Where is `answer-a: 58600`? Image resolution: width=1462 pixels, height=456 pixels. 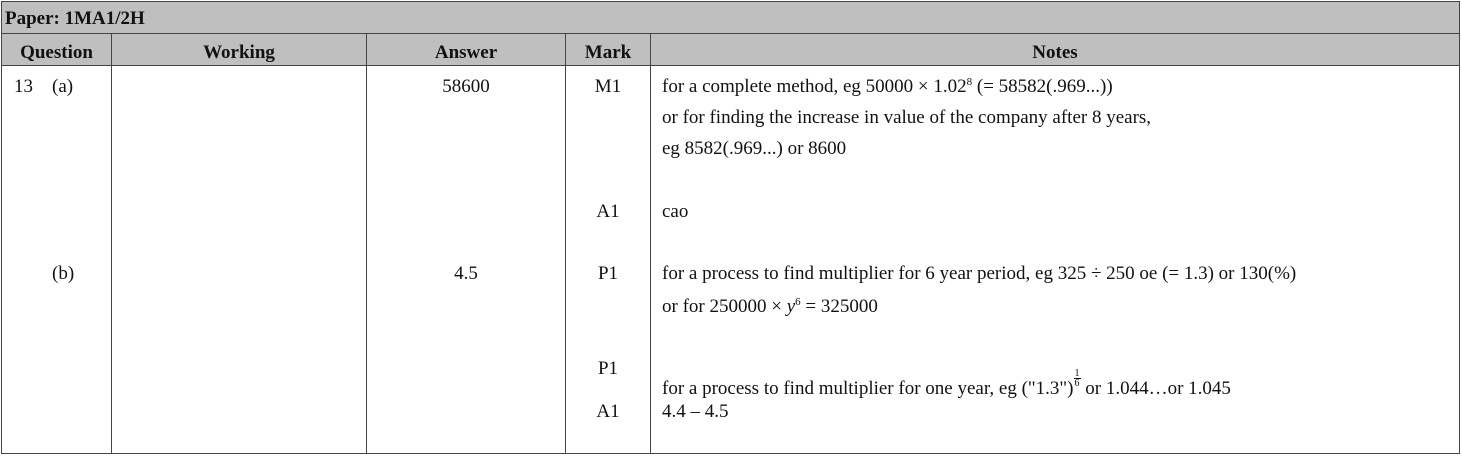 answer-a: 58600 is located at coordinates (466, 86).